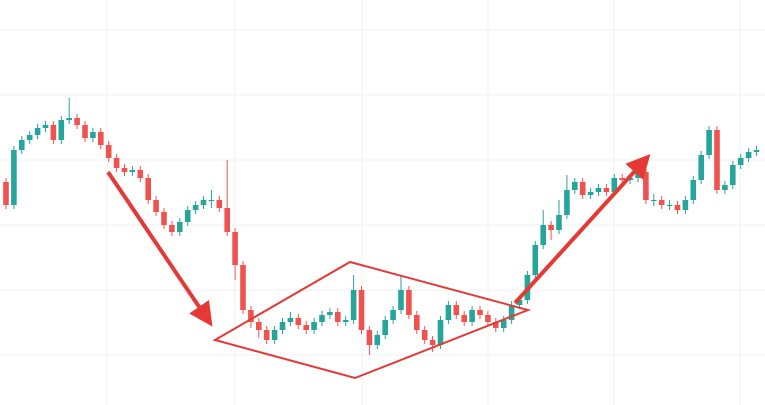  What do you see at coordinates (582, 229) in the screenshot?
I see `up-arrow` at bounding box center [582, 229].